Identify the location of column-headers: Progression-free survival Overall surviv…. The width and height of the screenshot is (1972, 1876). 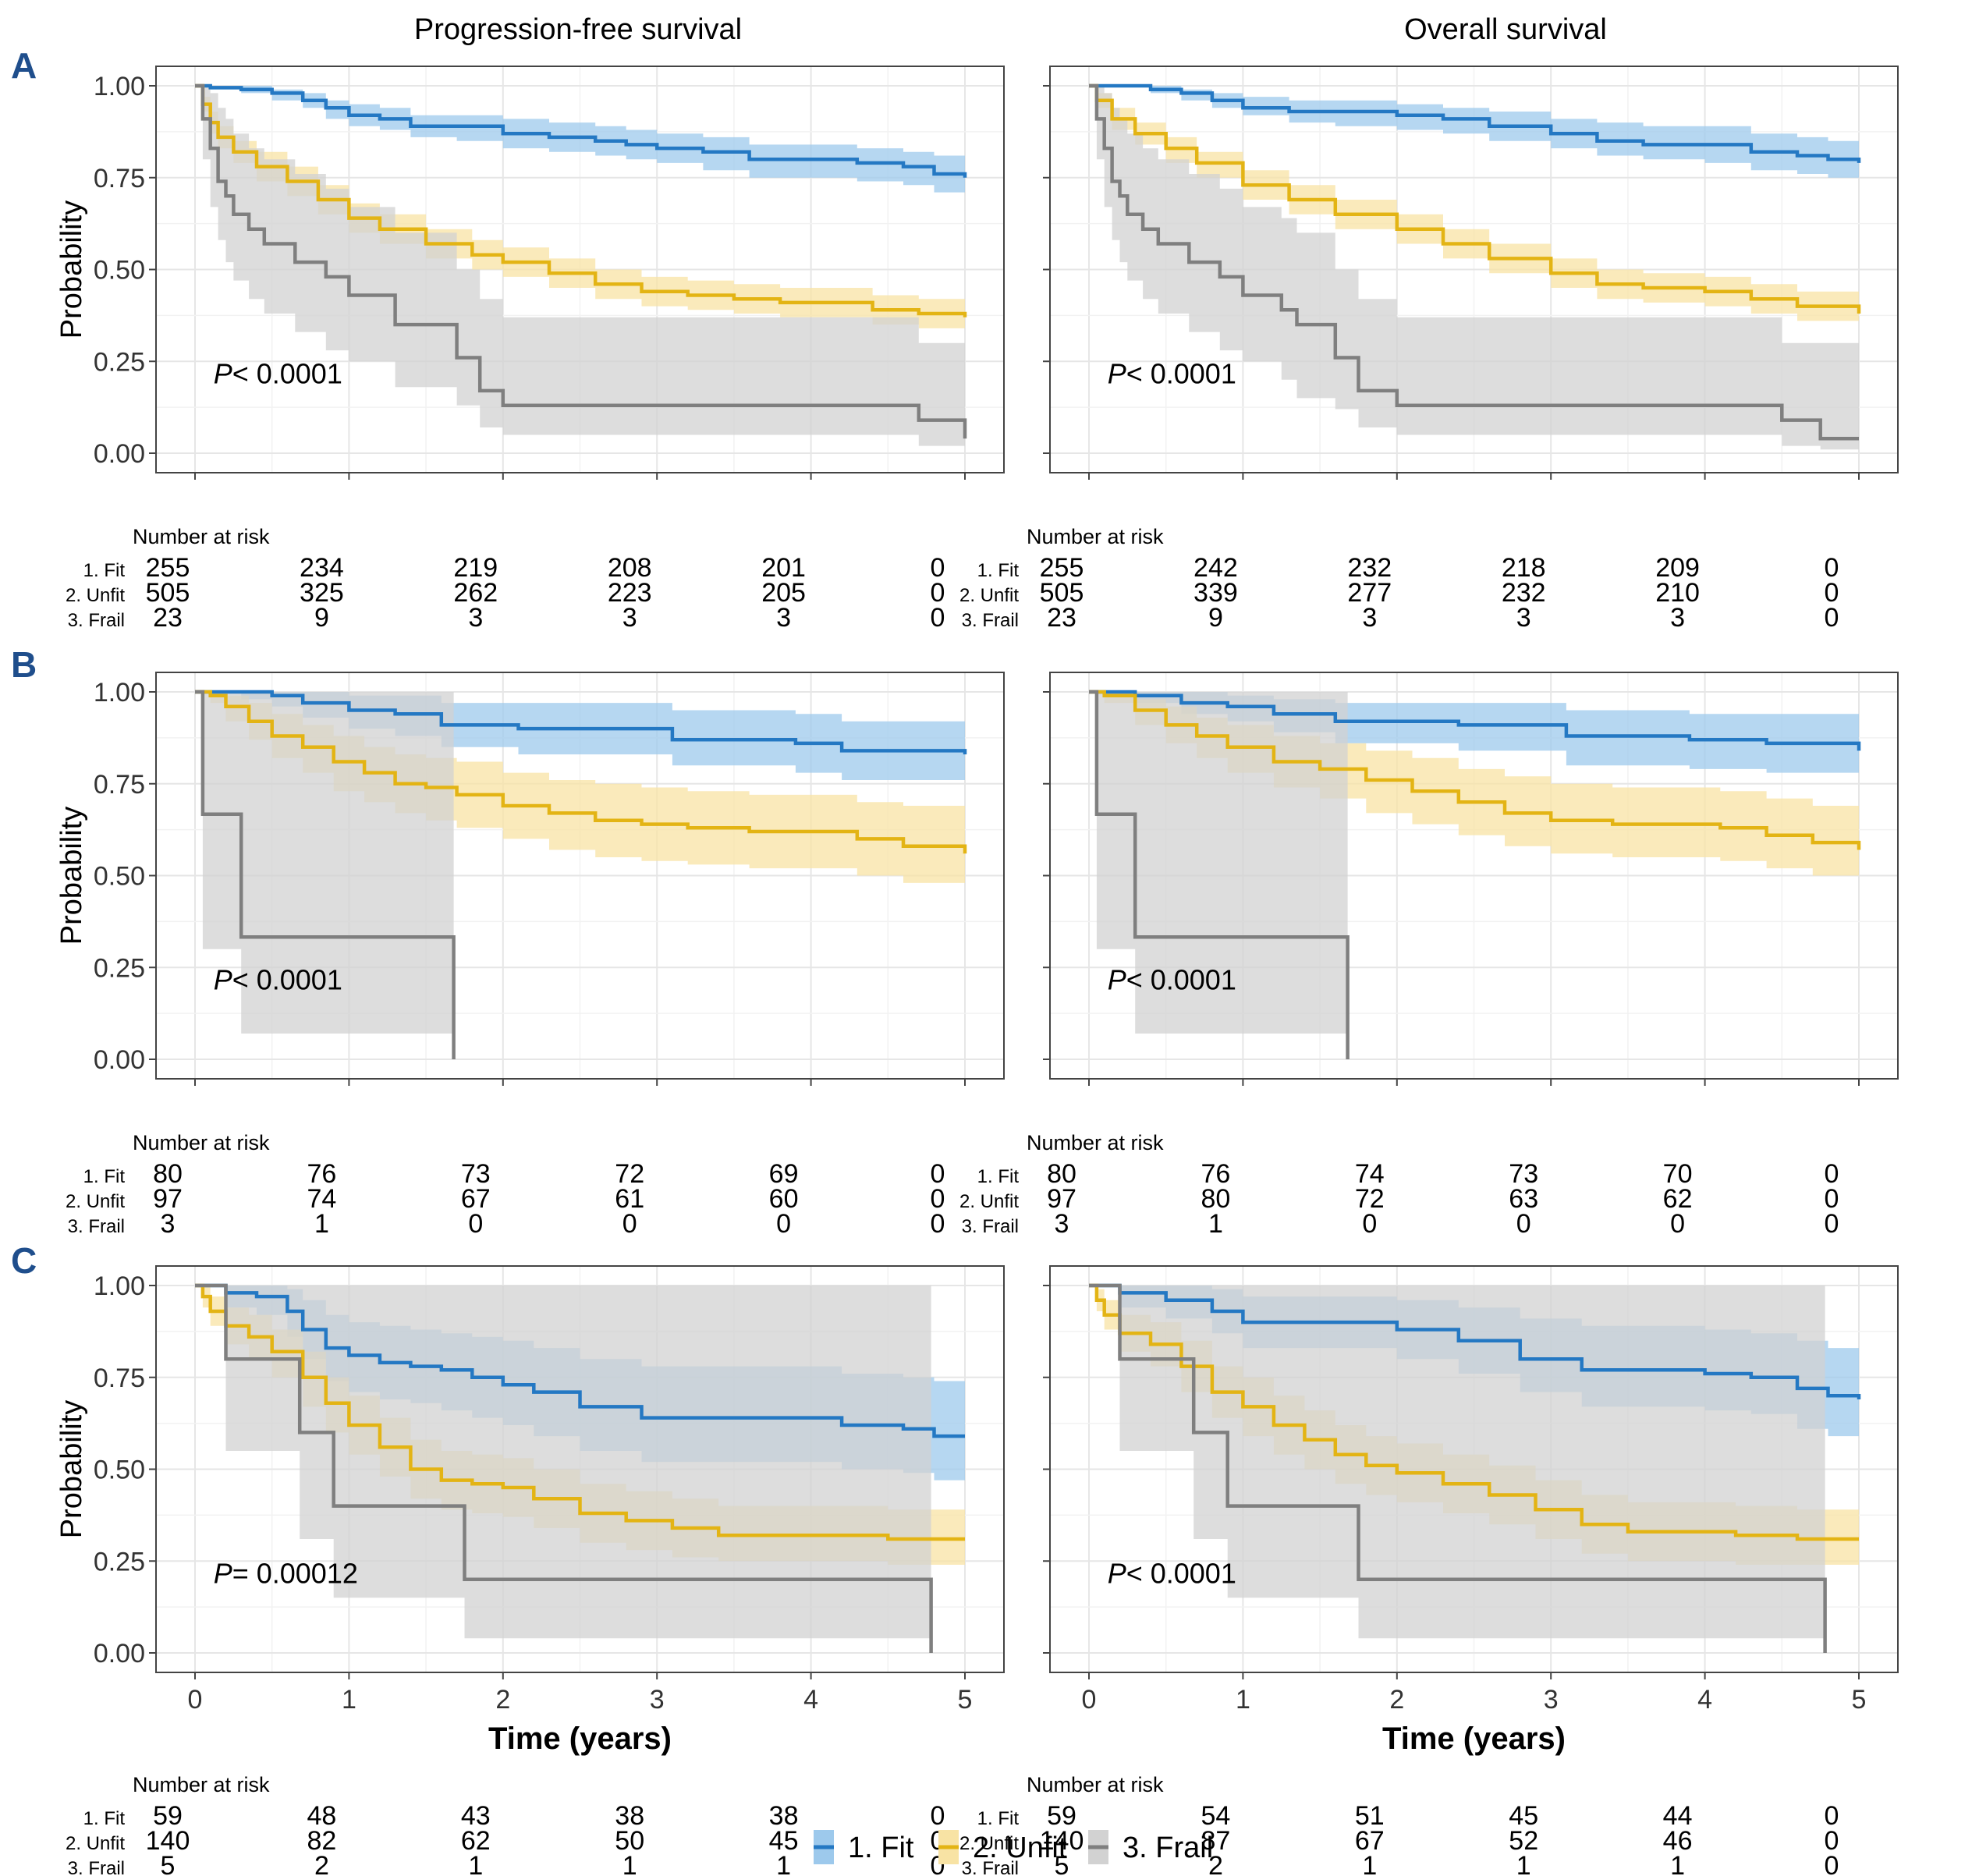
(1011, 29).